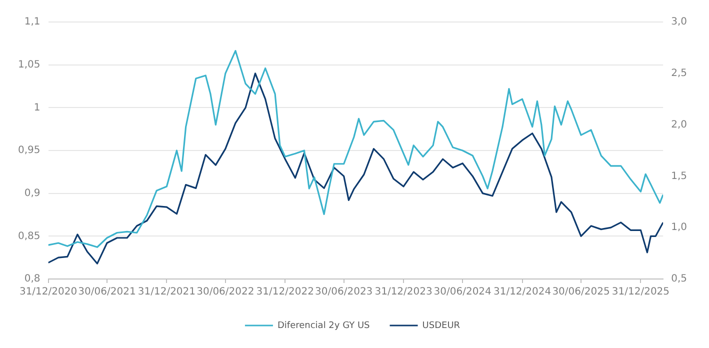 The image size is (709, 348). I want to click on y-tick-label: 0,9, so click(32, 193).